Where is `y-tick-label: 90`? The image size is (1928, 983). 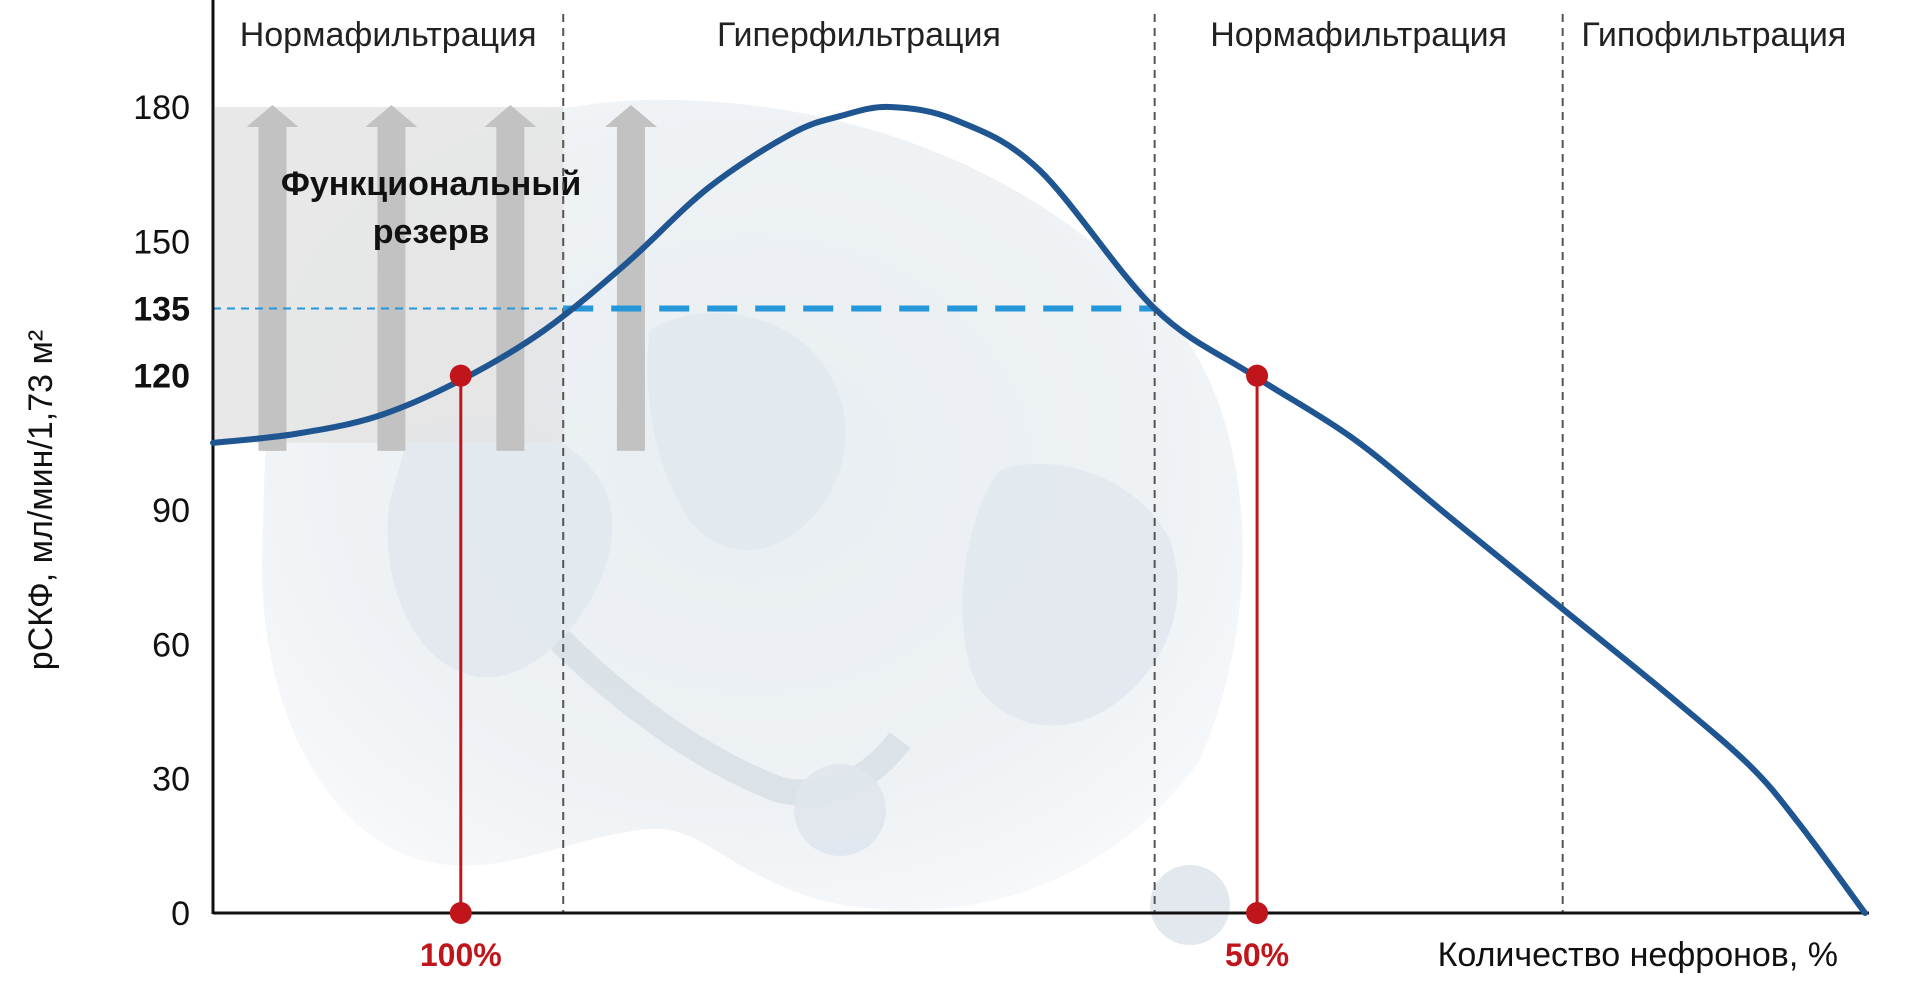
y-tick-label: 90 is located at coordinates (171, 511).